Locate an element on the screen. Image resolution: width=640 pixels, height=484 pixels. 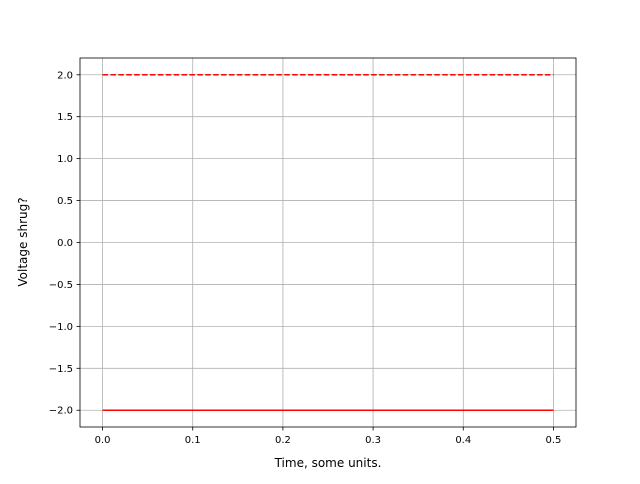
x-tick-label: 0.4 is located at coordinates (463, 440).